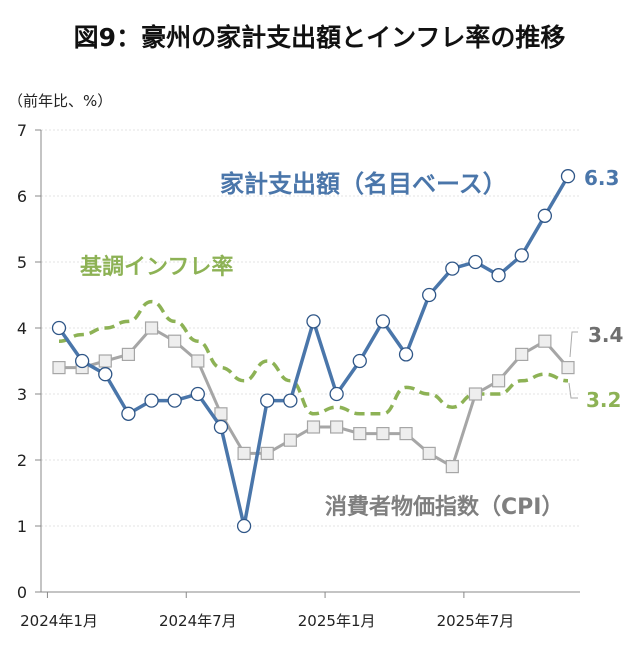 This screenshot has height=651, width=639. I want to click on leader-line-core-inflation, so click(573, 390).